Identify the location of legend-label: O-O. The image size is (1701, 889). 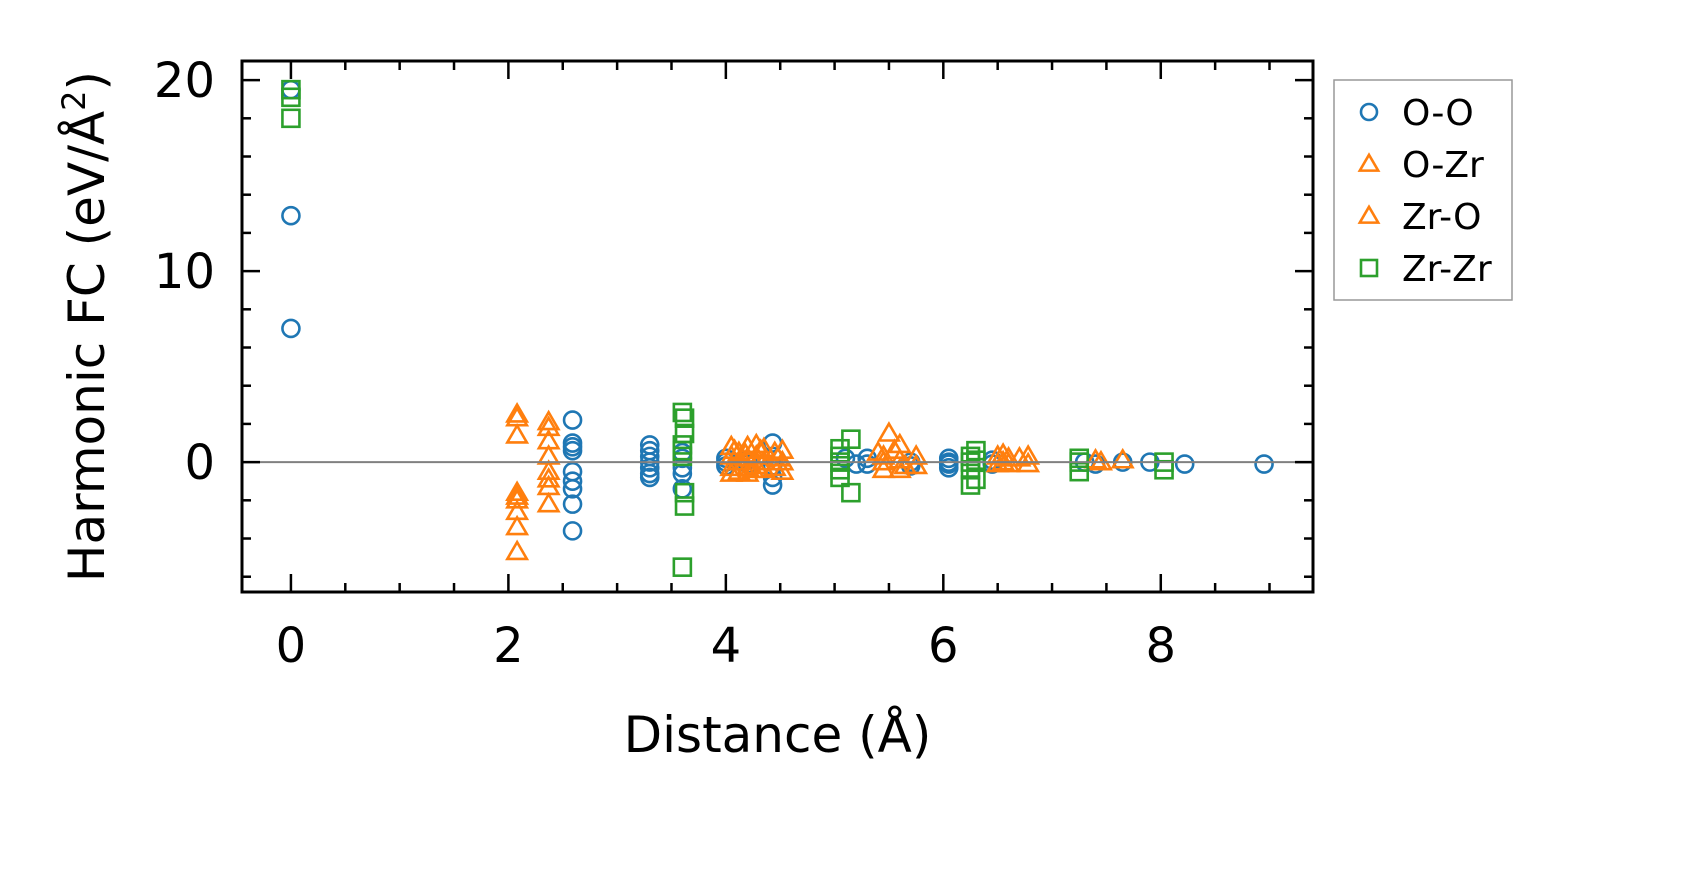
(1438, 113).